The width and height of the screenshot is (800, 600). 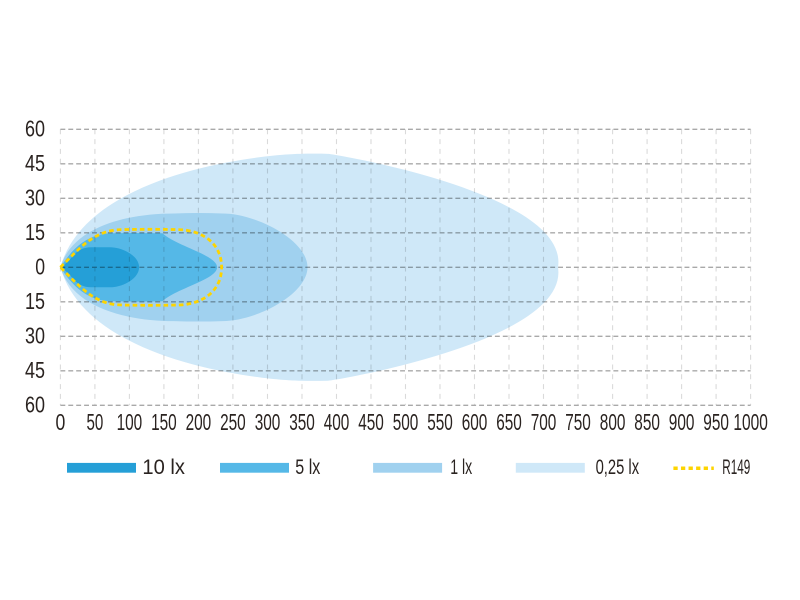 What do you see at coordinates (371, 422) in the screenshot?
I see `svg-text: 450` at bounding box center [371, 422].